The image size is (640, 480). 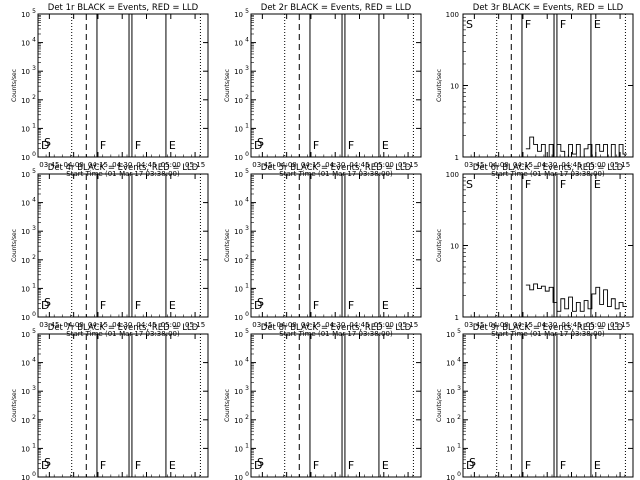 I want to click on panel-title: Det 2r BLACK = Events, RED = LLD, so click(x=336, y=8).